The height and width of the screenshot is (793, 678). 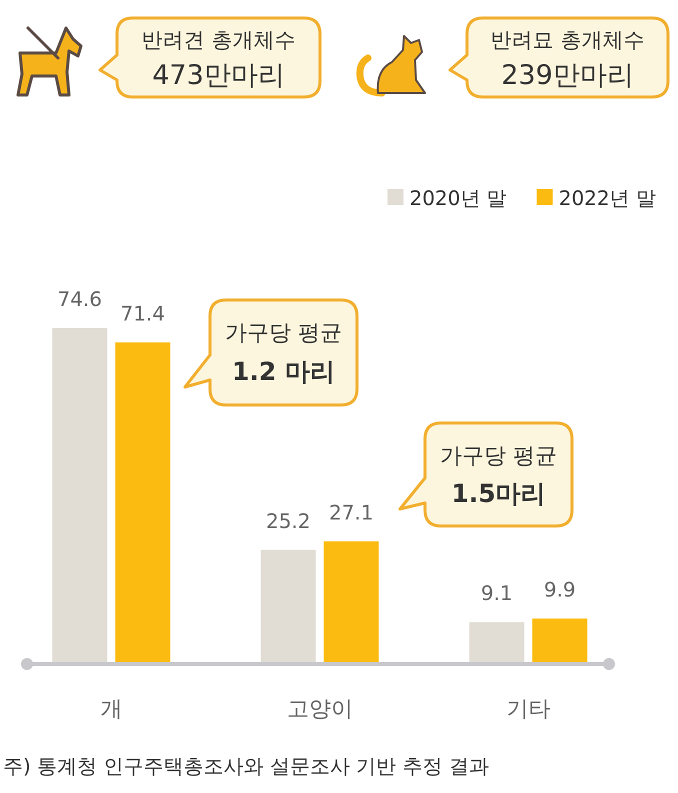 I want to click on text: 주) 통계청 인구주택총조사와 설문조사 기반 추정 결과, so click(x=246, y=766).